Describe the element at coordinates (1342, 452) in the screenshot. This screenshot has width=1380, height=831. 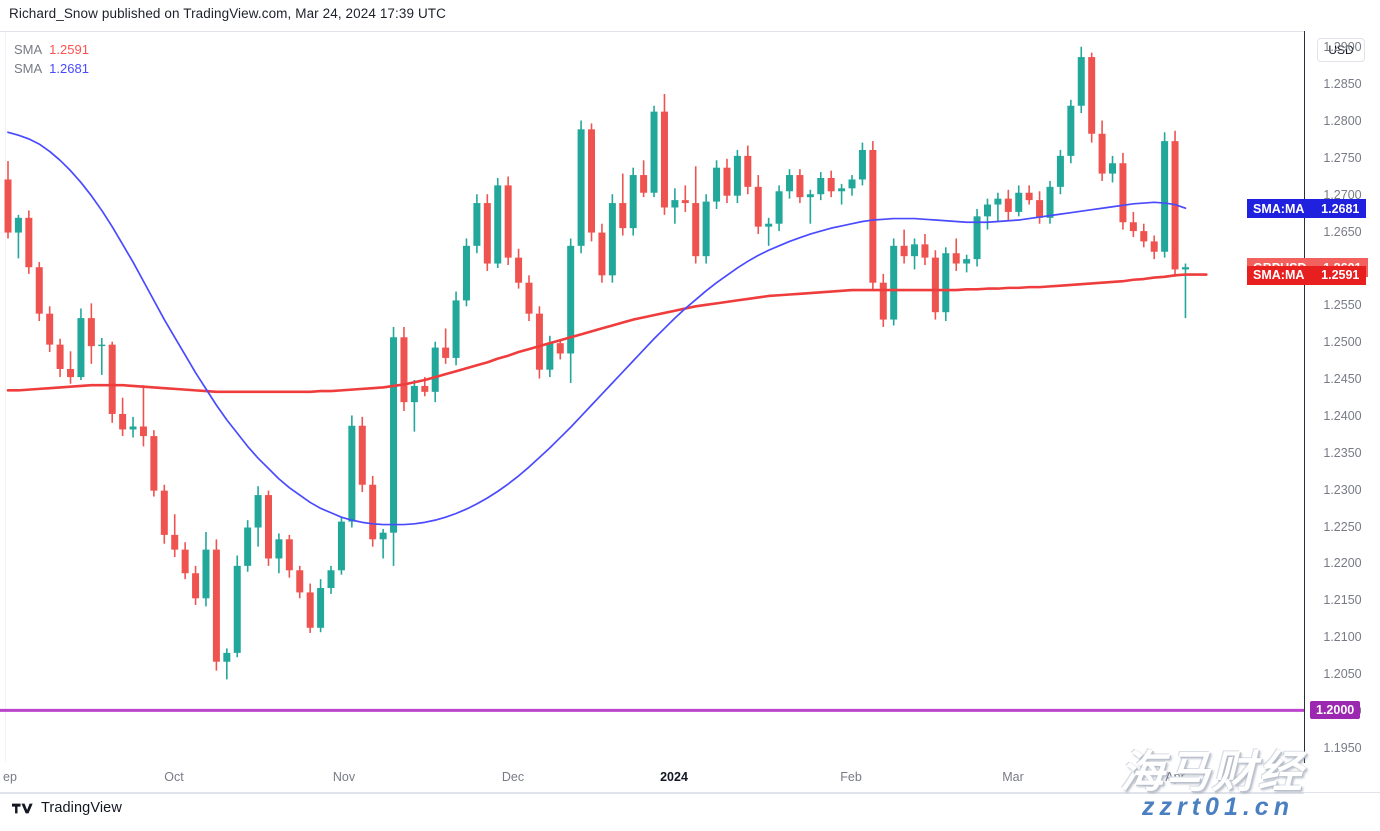
I see `price-tick: 1.2350` at that location.